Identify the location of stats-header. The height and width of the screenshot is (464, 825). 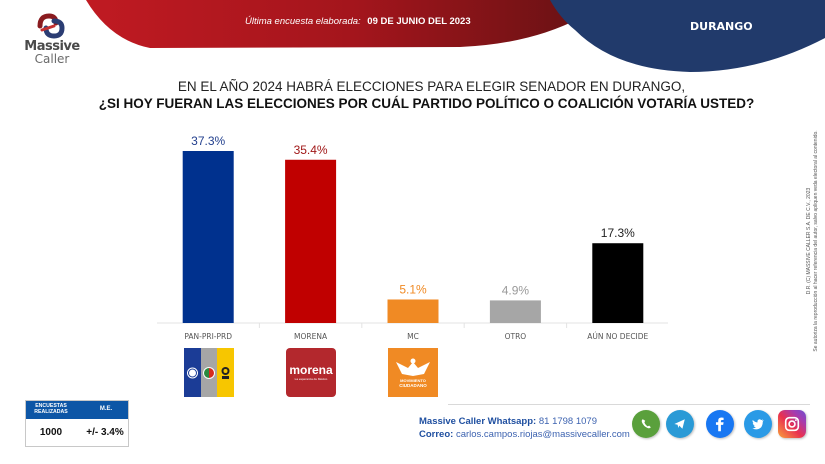
(77, 410).